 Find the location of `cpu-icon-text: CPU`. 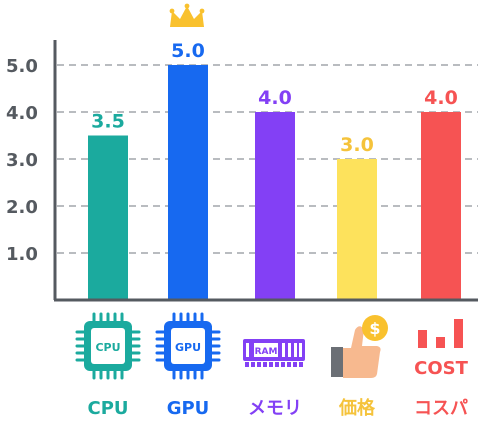

cpu-icon-text: CPU is located at coordinates (107, 347).